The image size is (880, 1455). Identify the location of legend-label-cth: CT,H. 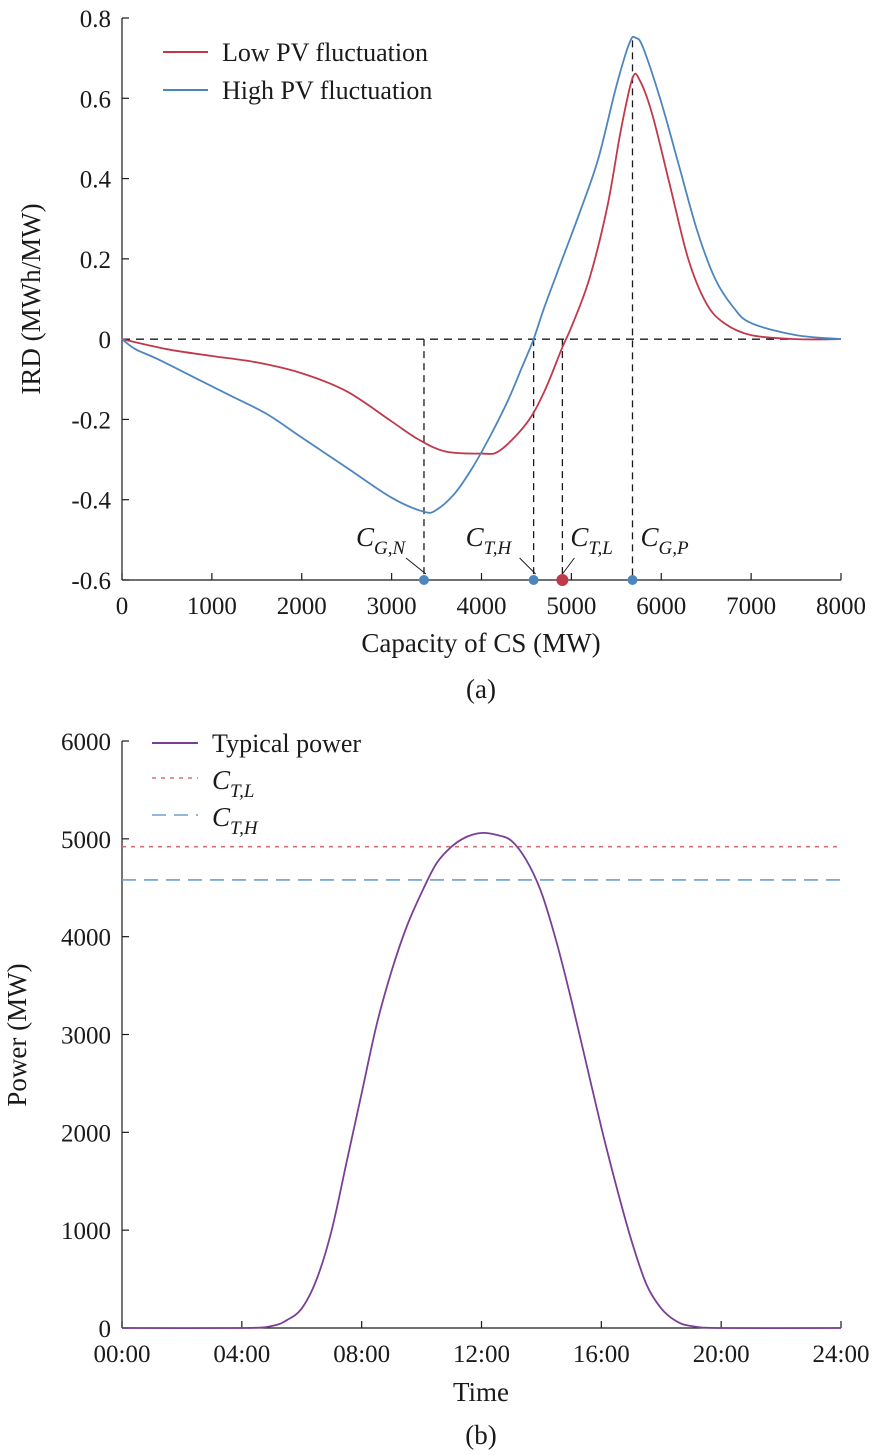
(235, 820).